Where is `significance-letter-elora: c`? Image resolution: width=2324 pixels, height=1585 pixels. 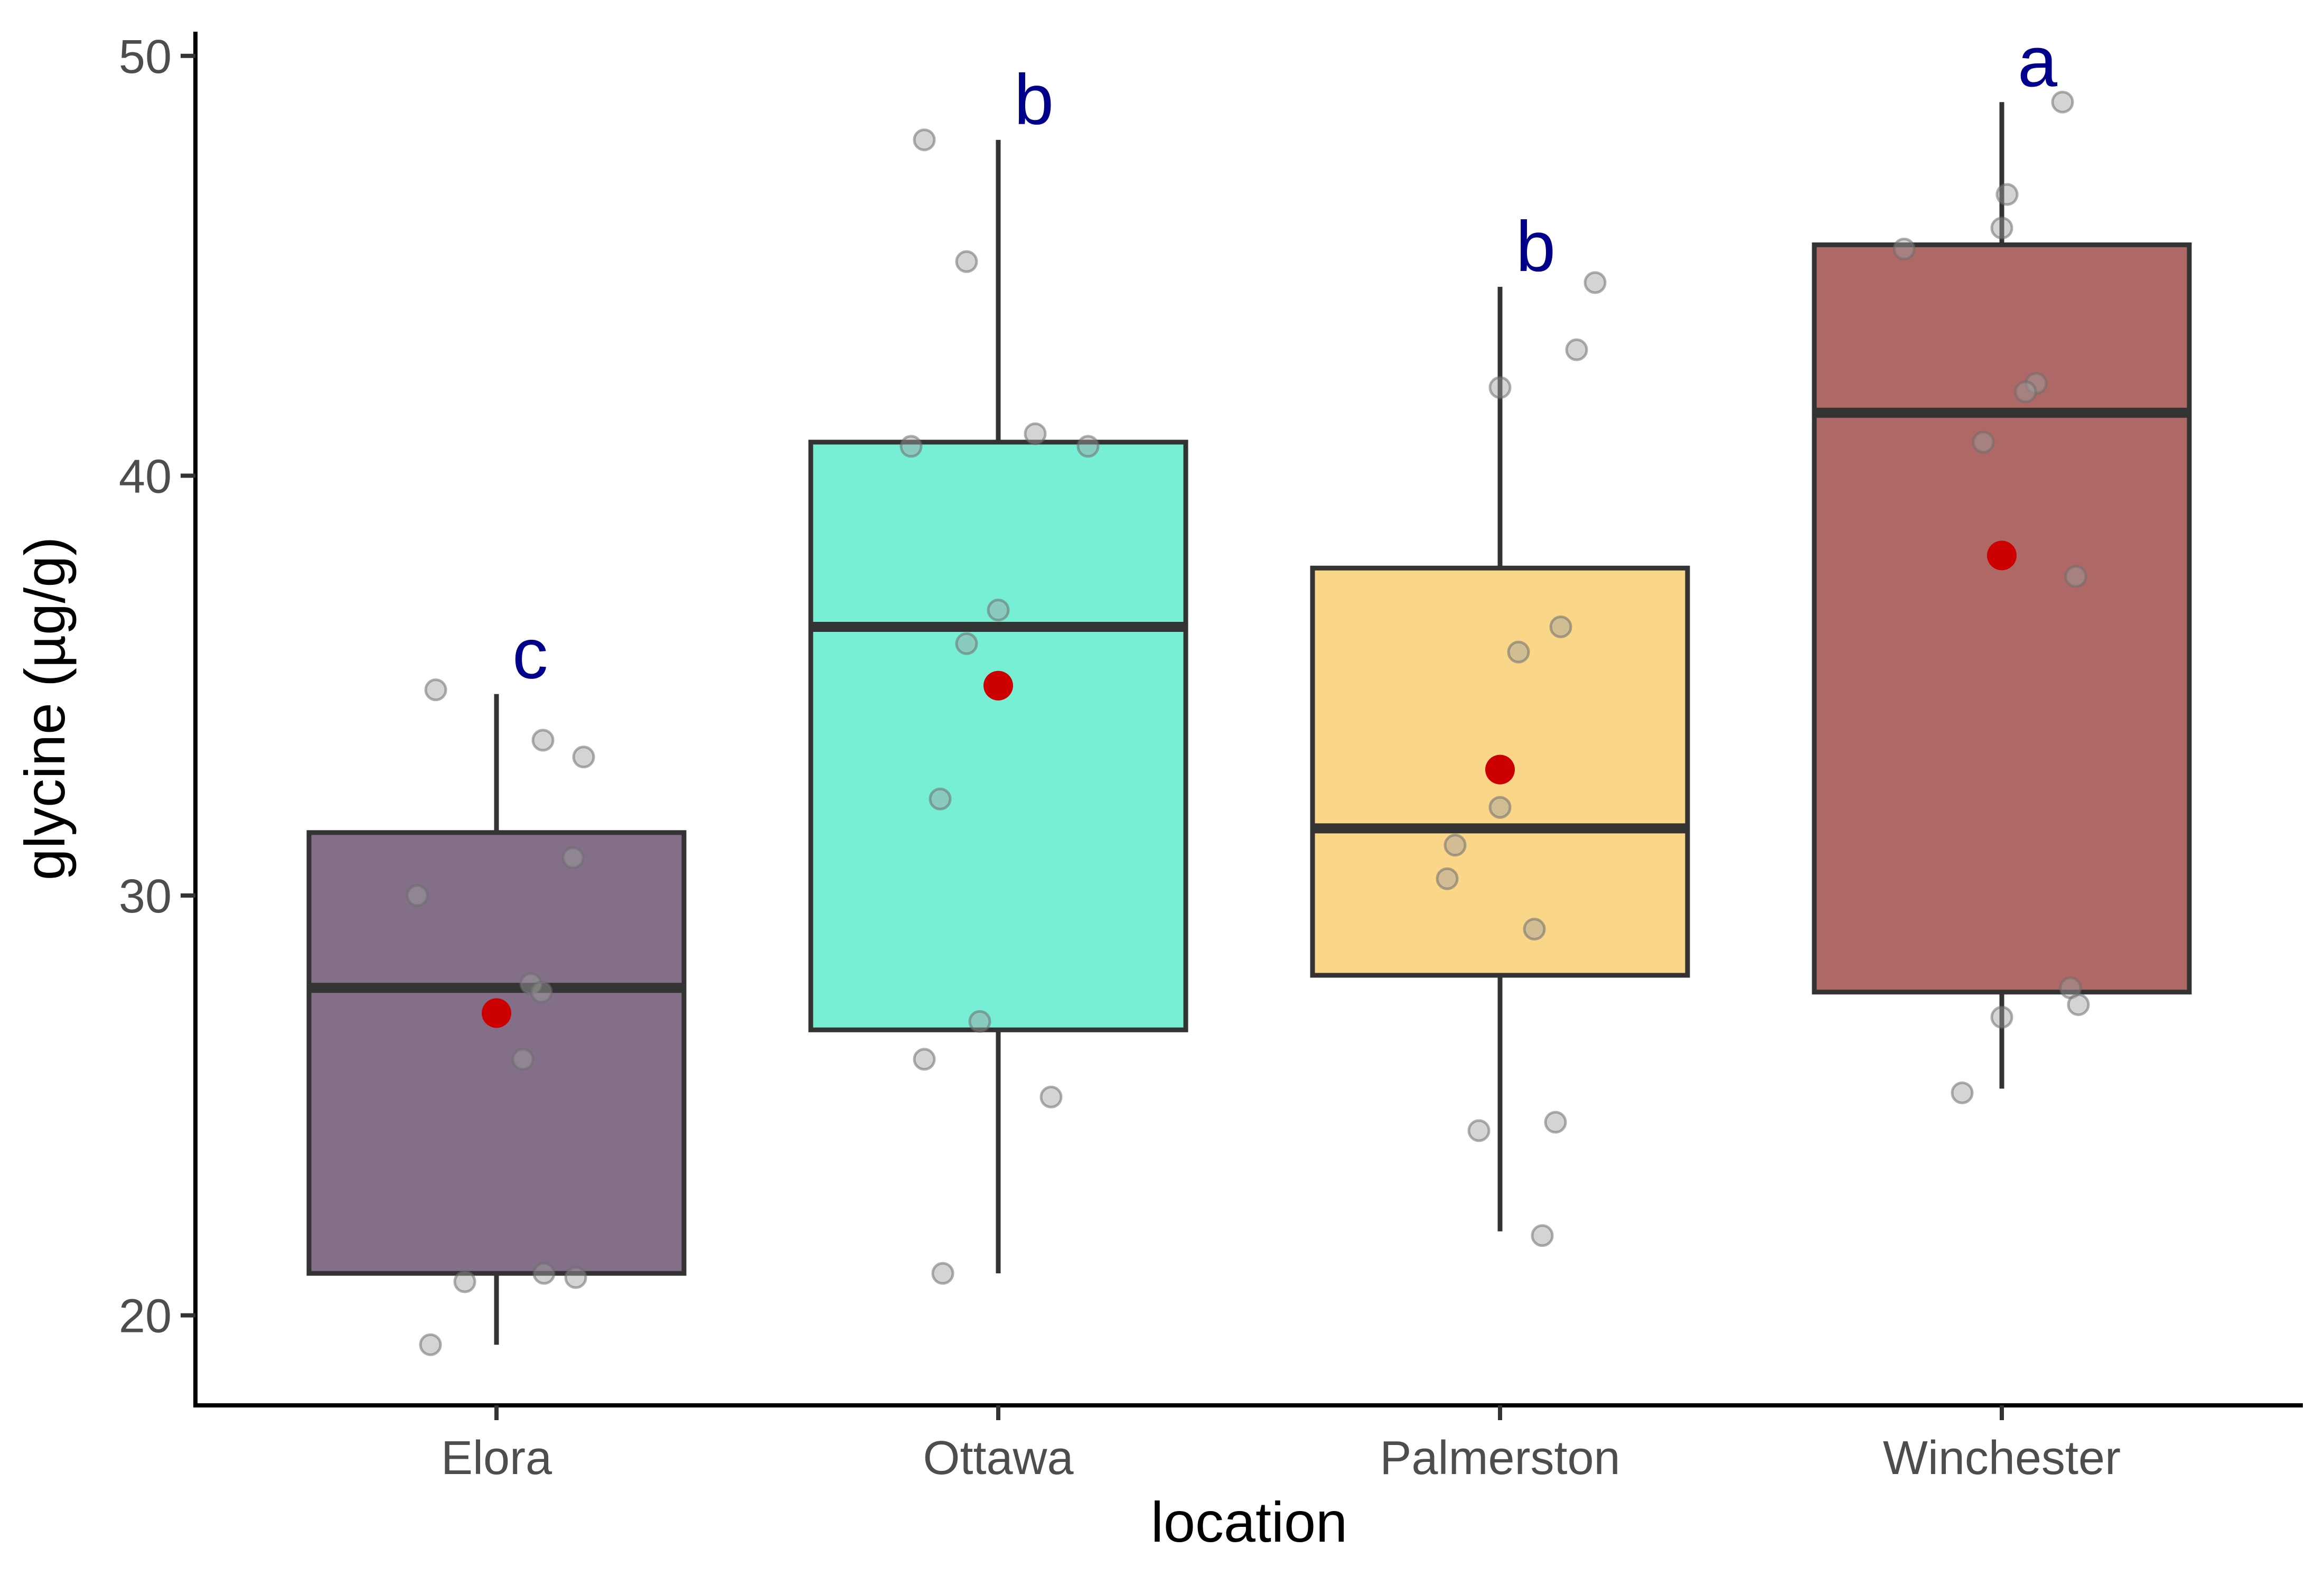 significance-letter-elora: c is located at coordinates (530, 654).